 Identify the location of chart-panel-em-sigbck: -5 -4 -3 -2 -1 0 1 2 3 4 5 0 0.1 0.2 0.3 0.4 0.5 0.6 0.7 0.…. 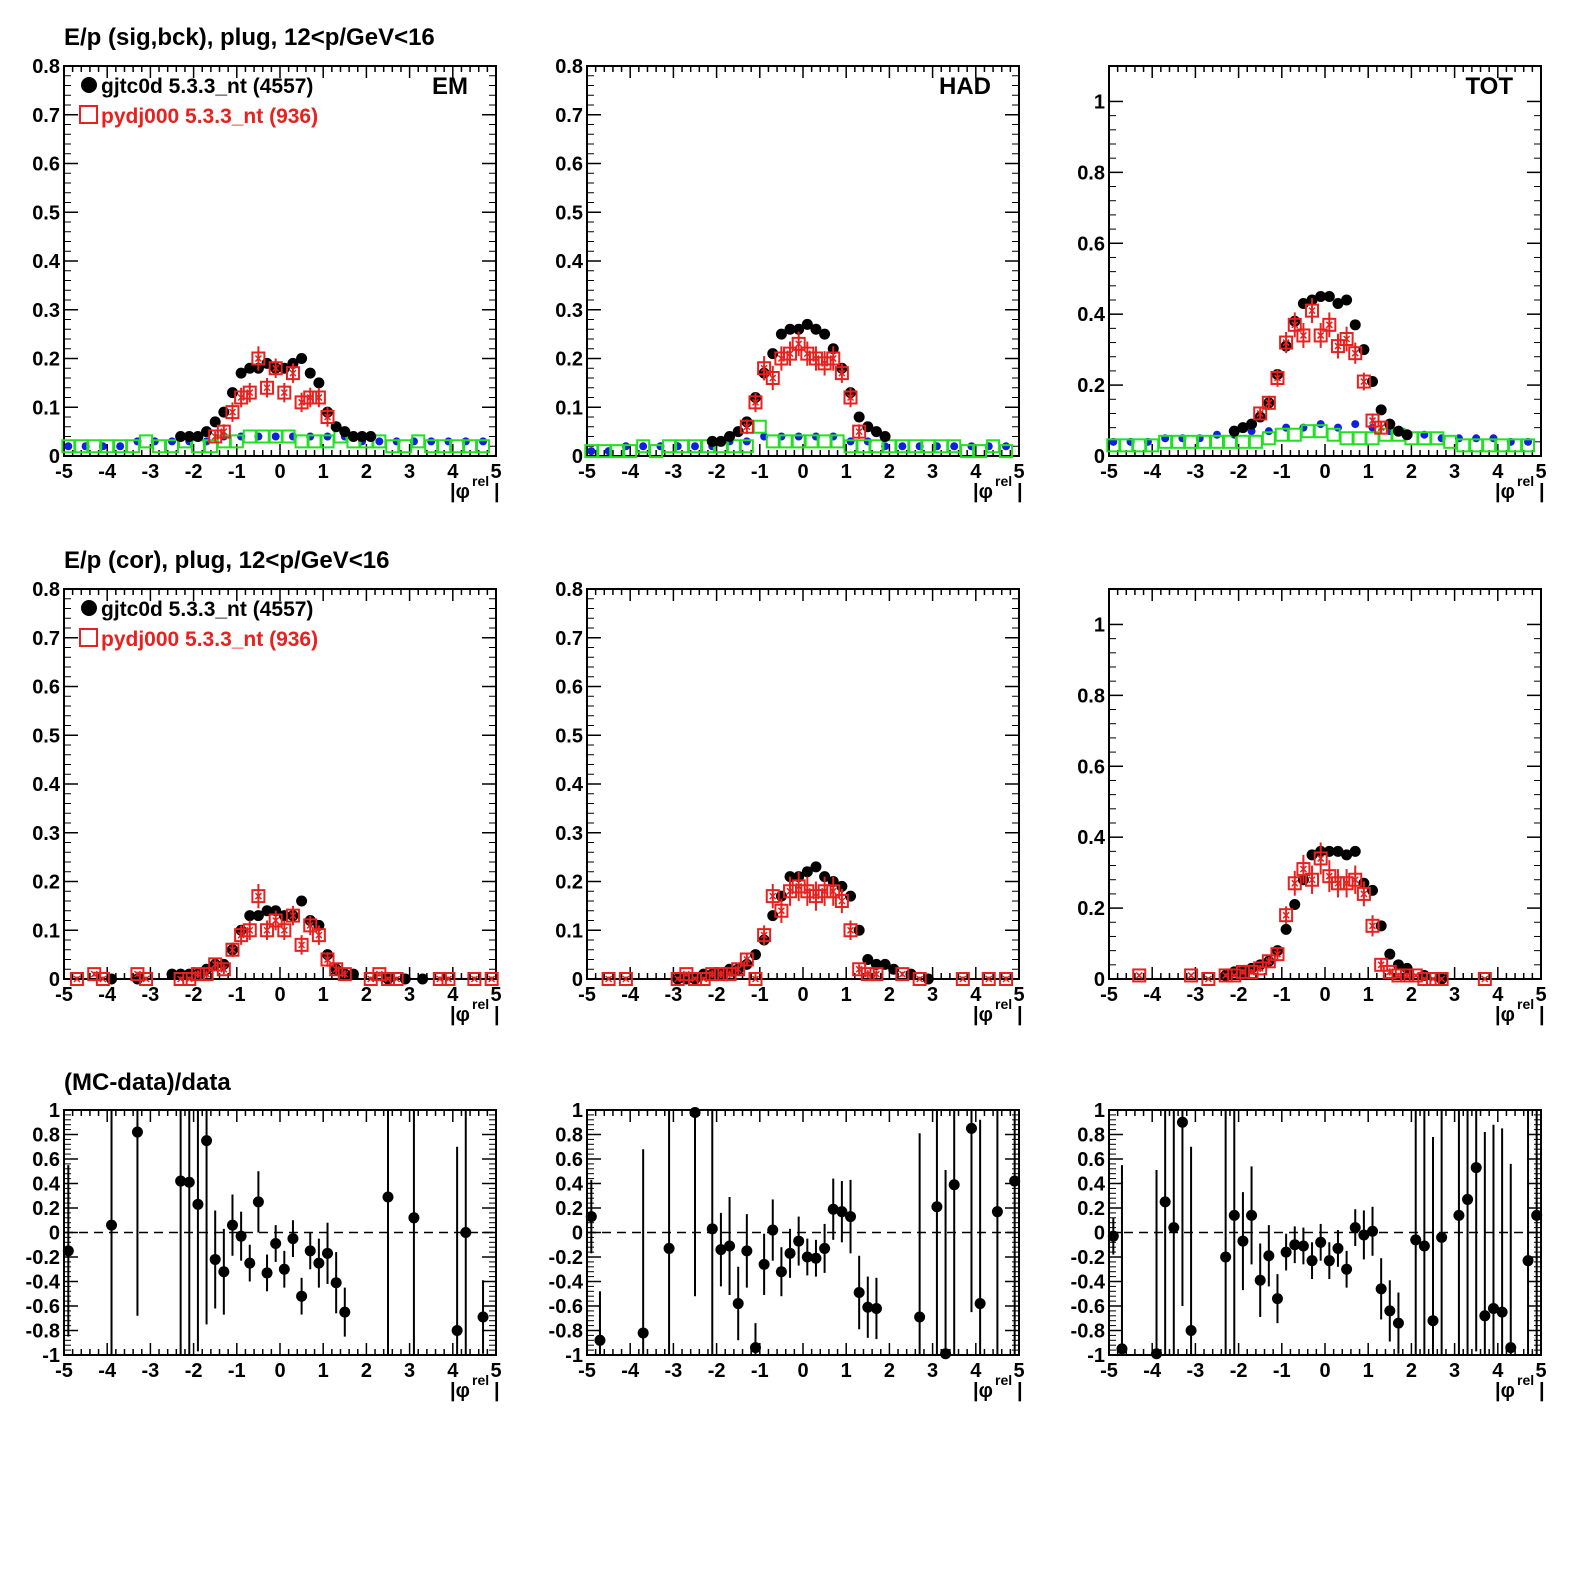
(266, 279).